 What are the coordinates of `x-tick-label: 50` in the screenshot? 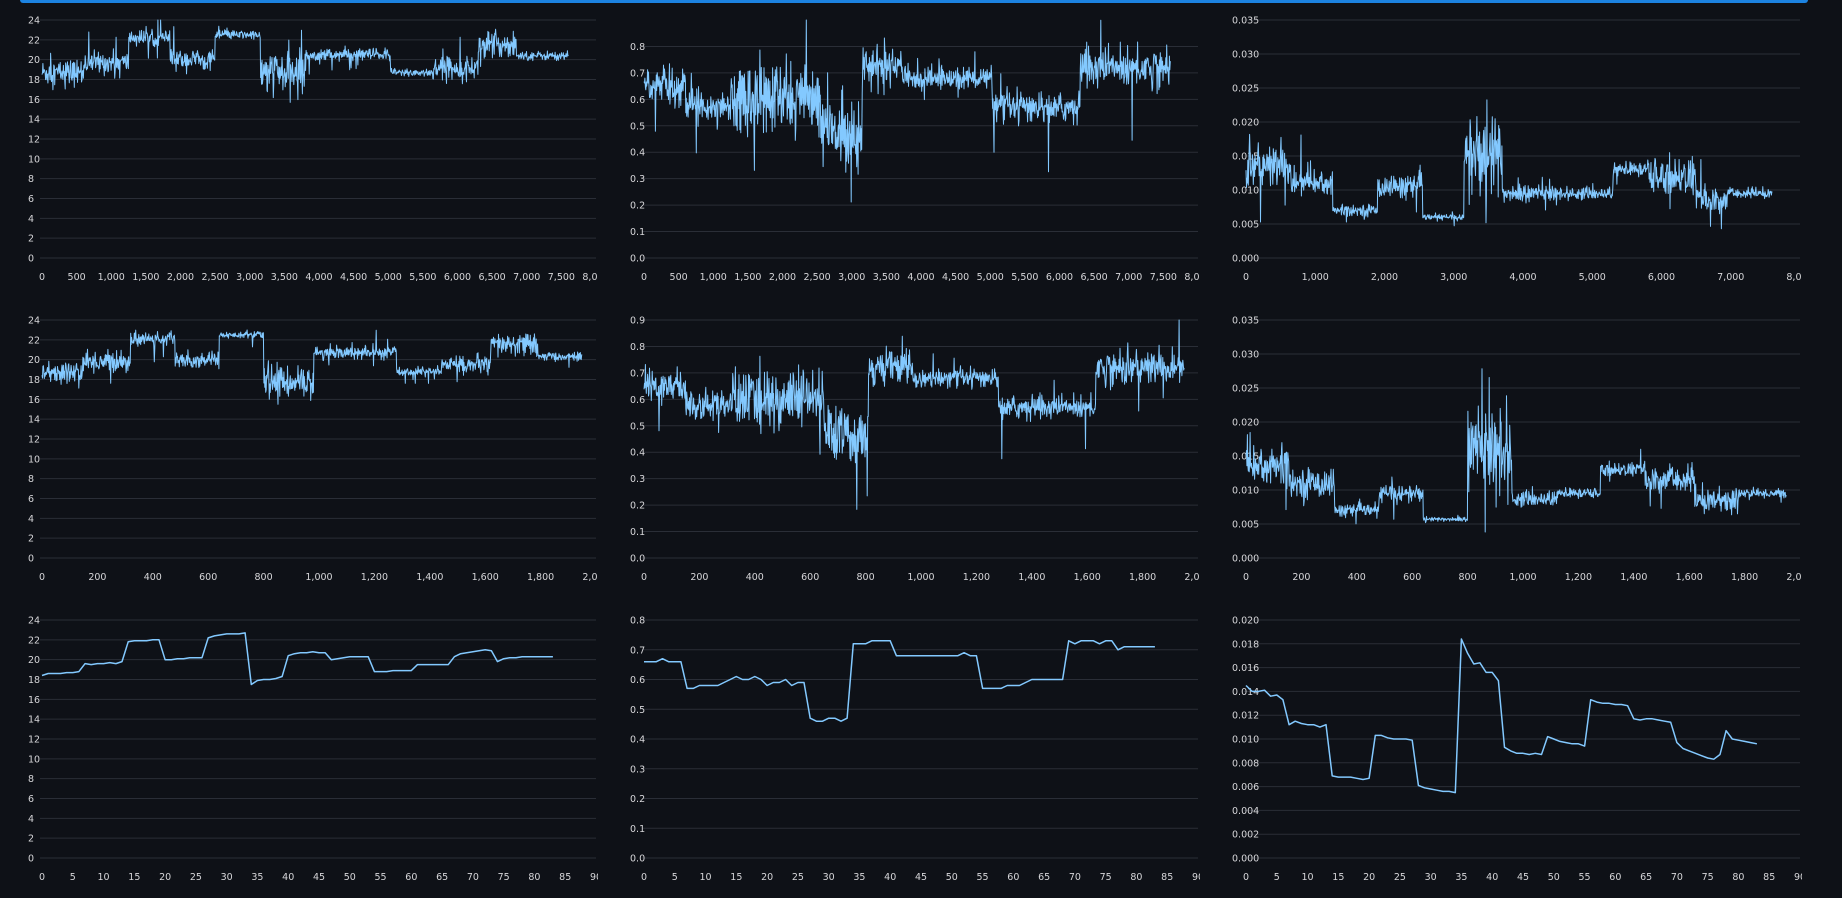 It's located at (1554, 877).